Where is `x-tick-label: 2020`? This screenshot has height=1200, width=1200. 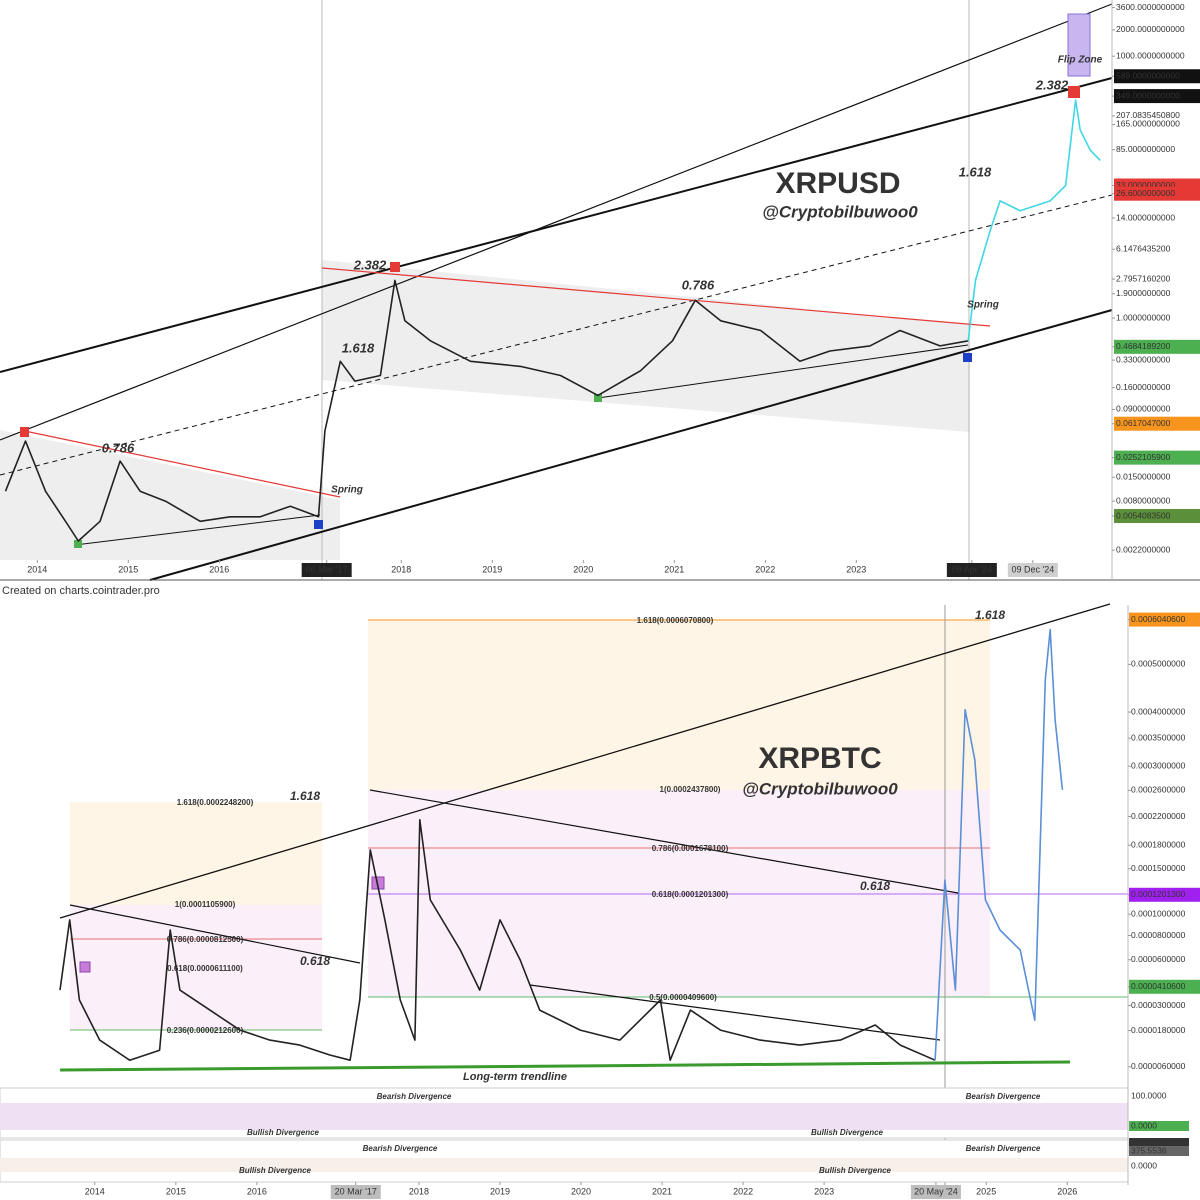
x-tick-label: 2020 is located at coordinates (583, 569).